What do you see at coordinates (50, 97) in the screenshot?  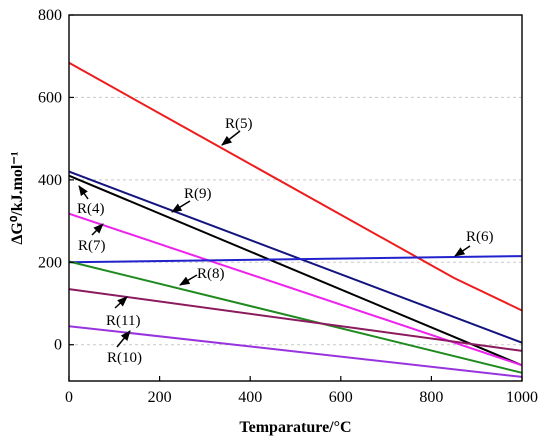 I see `y-tick-label: 600` at bounding box center [50, 97].